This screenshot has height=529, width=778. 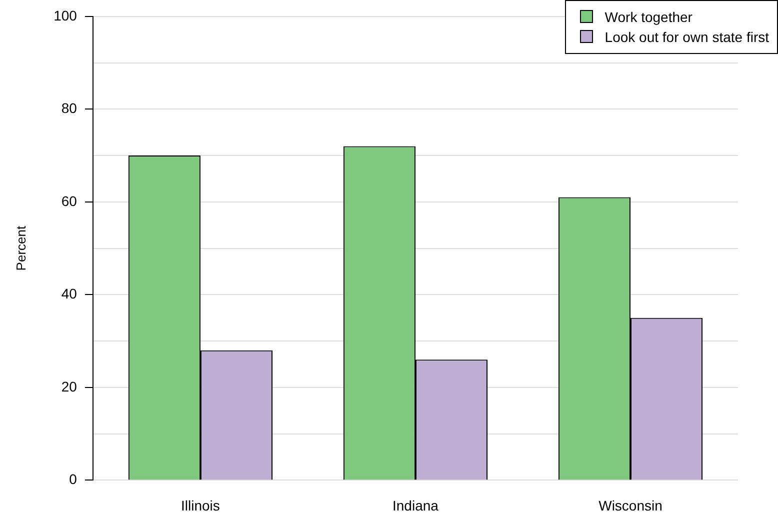 What do you see at coordinates (66, 15) in the screenshot?
I see `y-tick-label: 100` at bounding box center [66, 15].